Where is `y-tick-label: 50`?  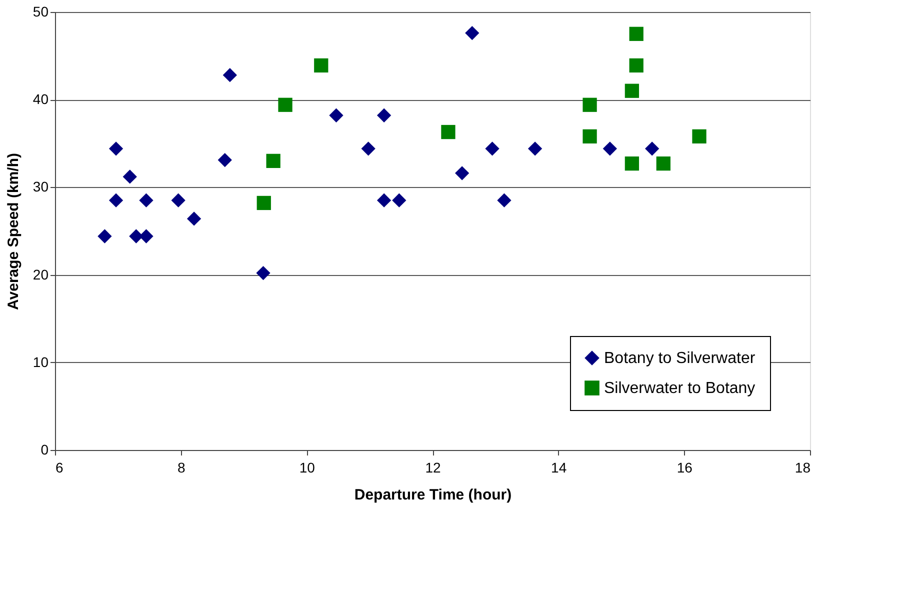
y-tick-label: 50 is located at coordinates (40, 12).